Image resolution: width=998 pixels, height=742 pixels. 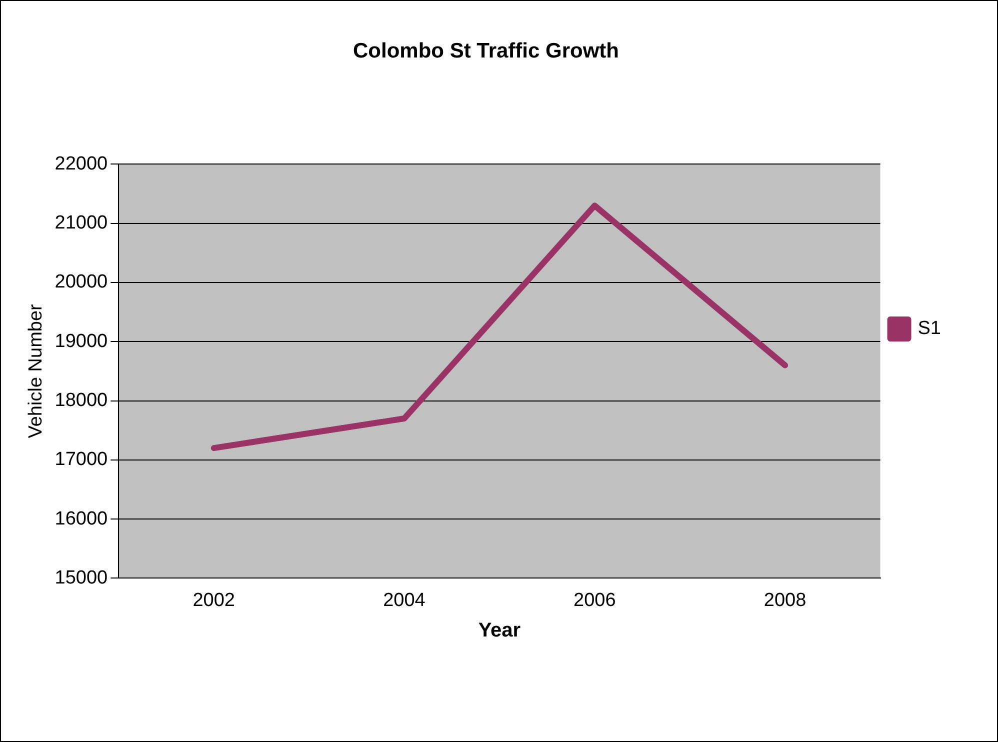 What do you see at coordinates (499, 631) in the screenshot?
I see `x-axis-title: Year` at bounding box center [499, 631].